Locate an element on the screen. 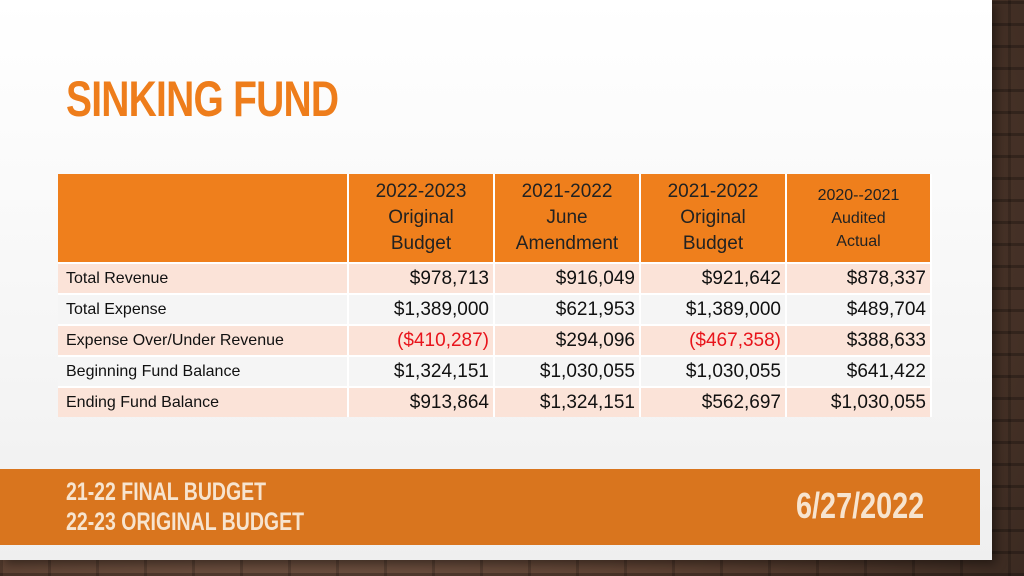 This screenshot has height=576, width=1024. table-cell: $489,704 is located at coordinates (859, 309).